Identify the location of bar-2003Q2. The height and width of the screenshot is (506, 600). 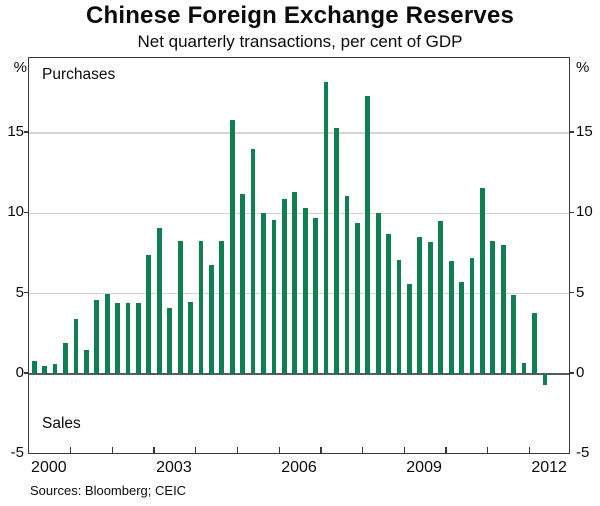
(170, 340).